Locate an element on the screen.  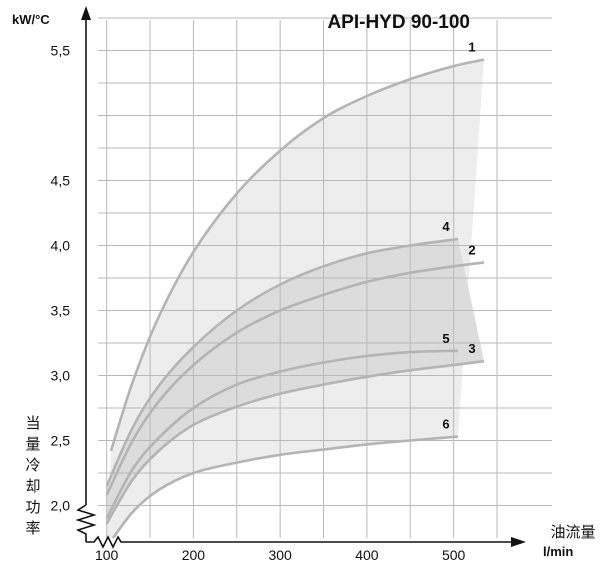
x-tick-label: 100 is located at coordinates (107, 554).